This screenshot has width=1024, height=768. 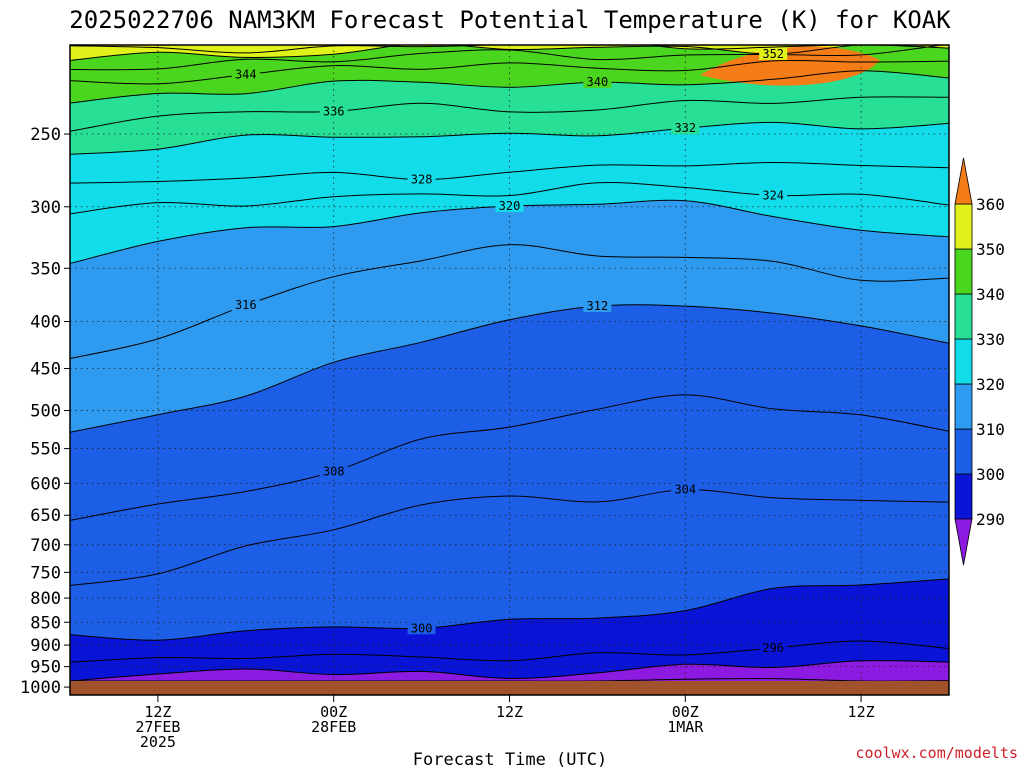 What do you see at coordinates (990, 429) in the screenshot?
I see `colorbar-label-310: 310` at bounding box center [990, 429].